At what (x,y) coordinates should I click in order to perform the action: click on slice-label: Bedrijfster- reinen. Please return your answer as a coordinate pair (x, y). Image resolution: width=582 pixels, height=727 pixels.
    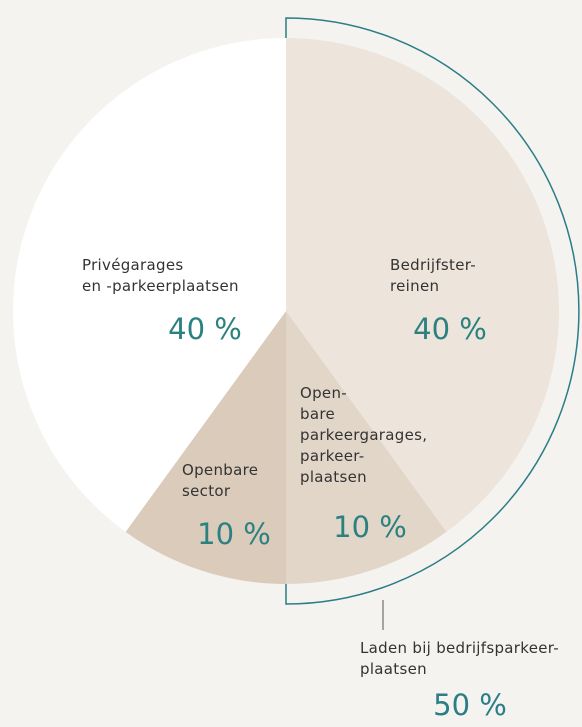
    Looking at the image, I should click on (433, 275).